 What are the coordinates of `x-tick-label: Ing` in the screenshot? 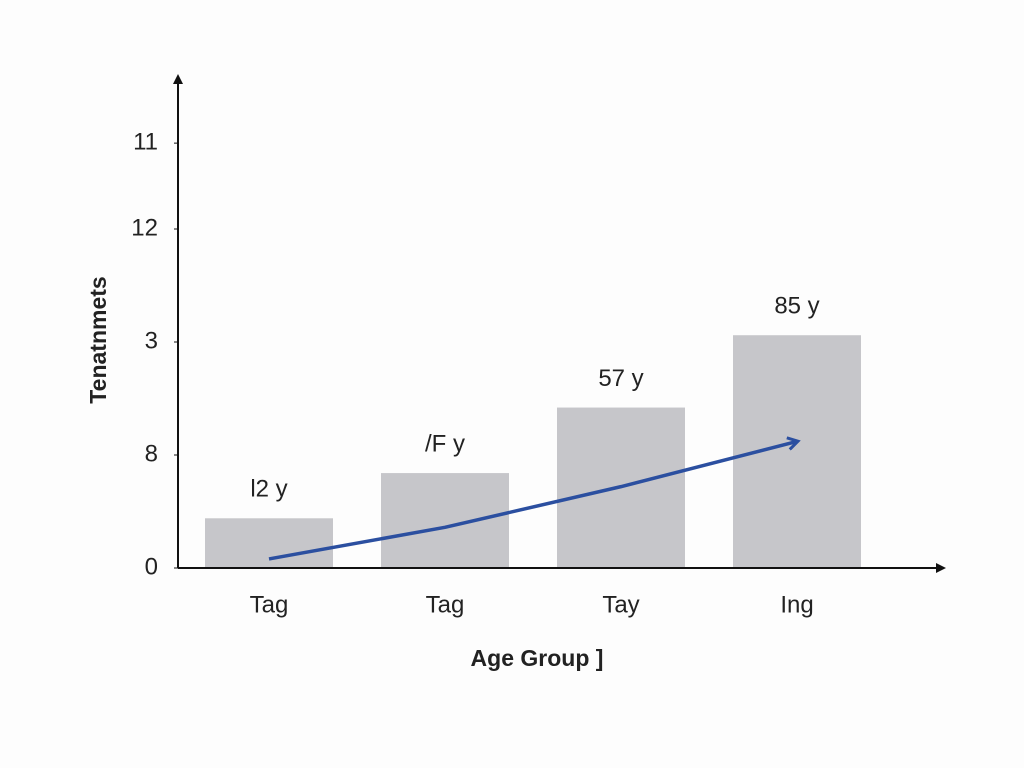 It's located at (796, 604).